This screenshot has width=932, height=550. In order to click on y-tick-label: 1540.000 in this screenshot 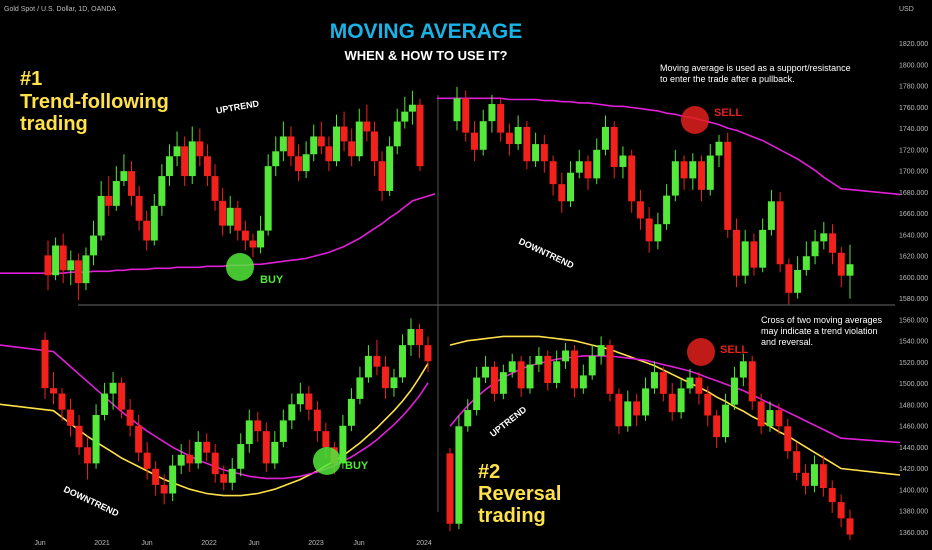, I will do `click(913, 342)`.